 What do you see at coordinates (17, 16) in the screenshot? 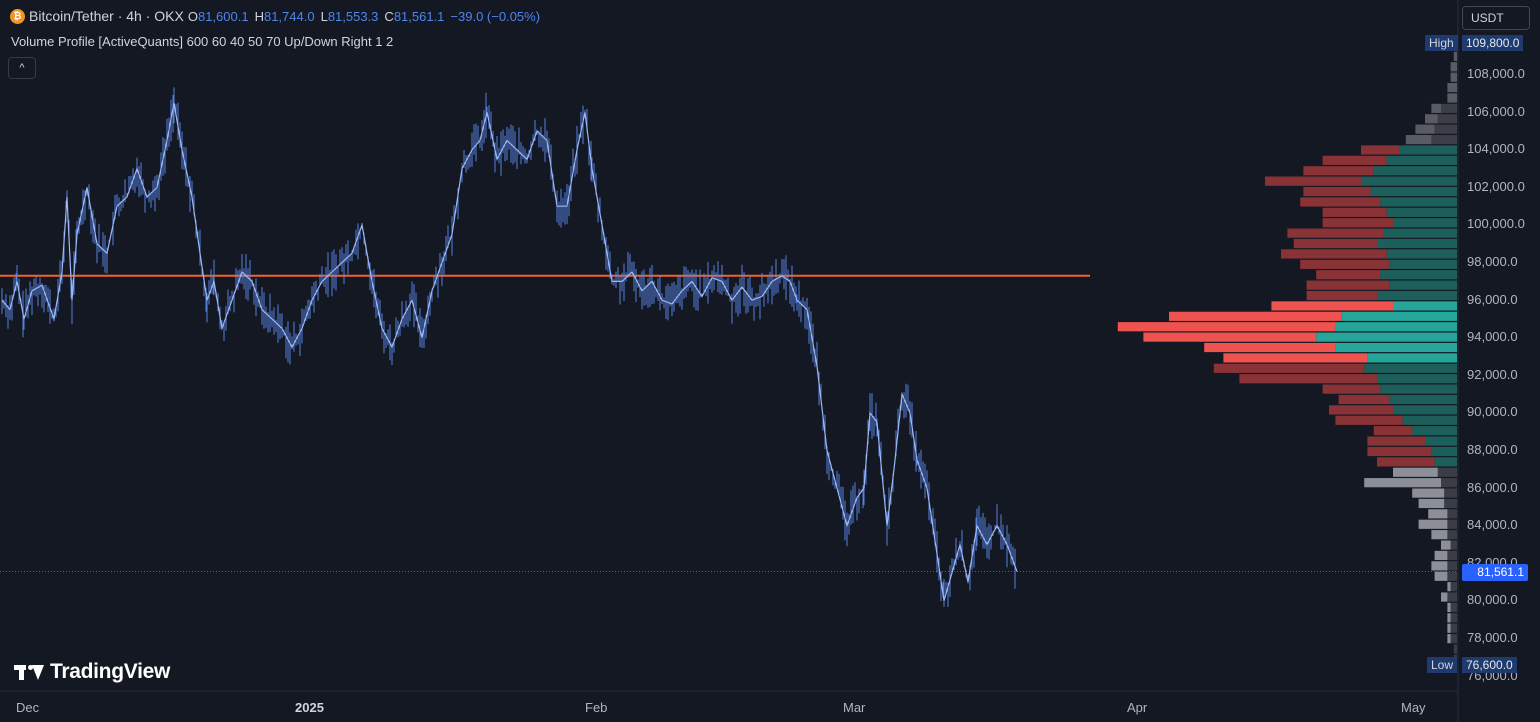
I see `bitcoin-icon: ₿` at bounding box center [17, 16].